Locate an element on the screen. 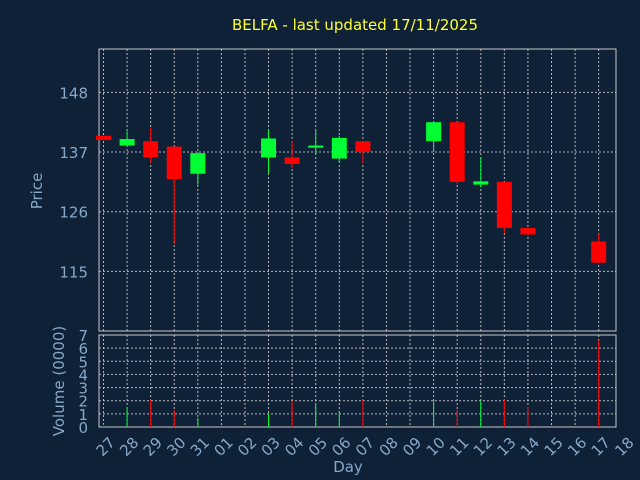  x-tick-label: 31 is located at coordinates (200, 447).